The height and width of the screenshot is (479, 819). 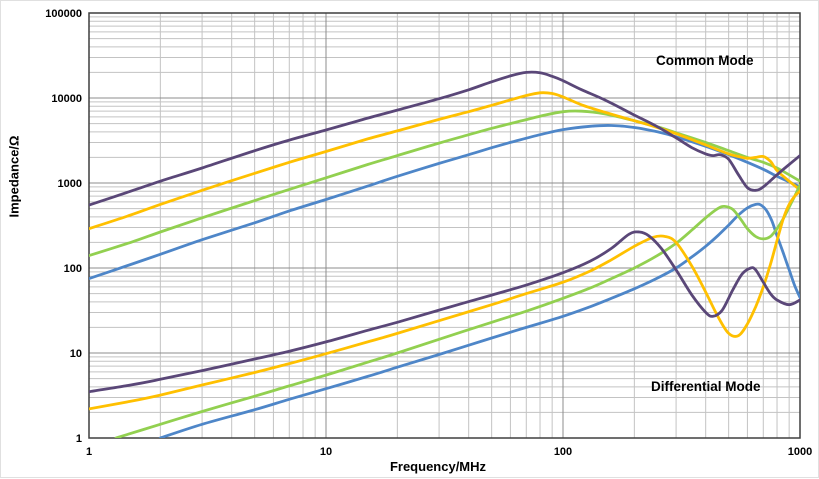 I want to click on y-tick-label: 1000, so click(x=70, y=184).